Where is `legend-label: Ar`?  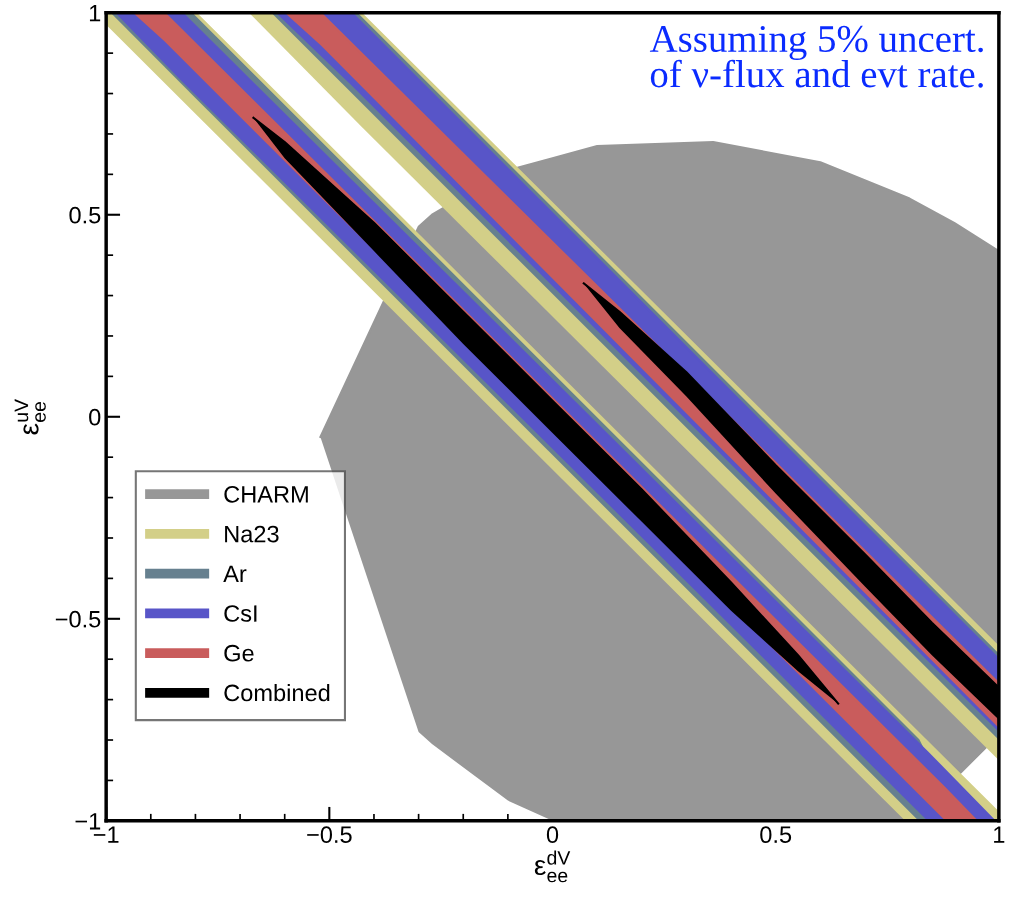
legend-label: Ar is located at coordinates (235, 573).